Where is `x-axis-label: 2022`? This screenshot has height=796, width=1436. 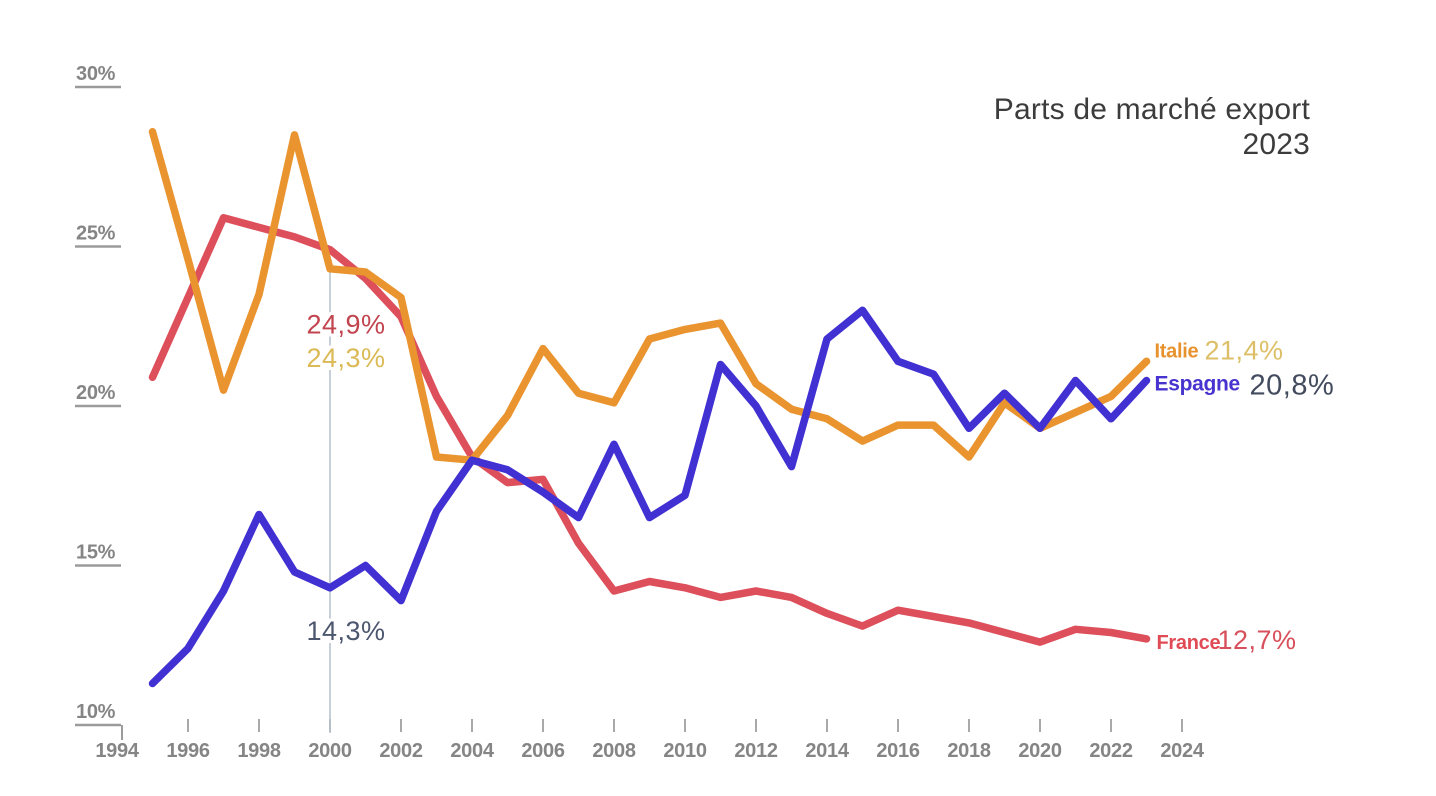 x-axis-label: 2022 is located at coordinates (1110, 751).